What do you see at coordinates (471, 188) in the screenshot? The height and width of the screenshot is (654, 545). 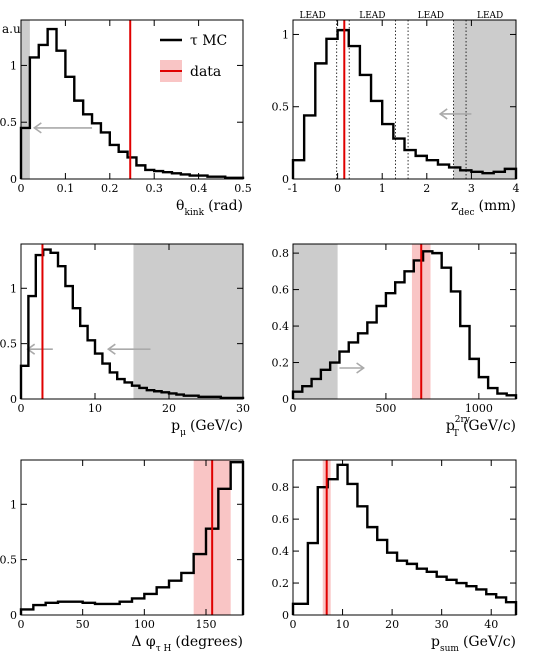 I see `x-tick-label: 3` at bounding box center [471, 188].